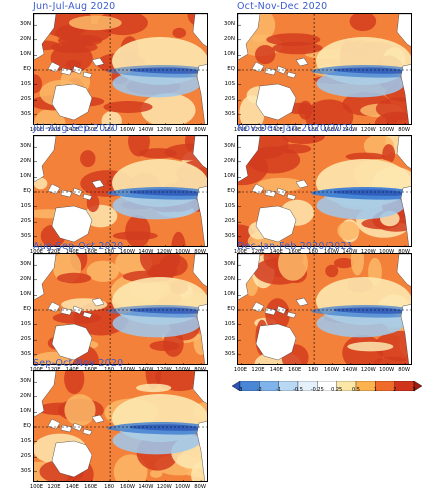  Describe the element at coordinates (298, 390) in the screenshot. I see `colorbar-tick-label: -0.5` at that location.